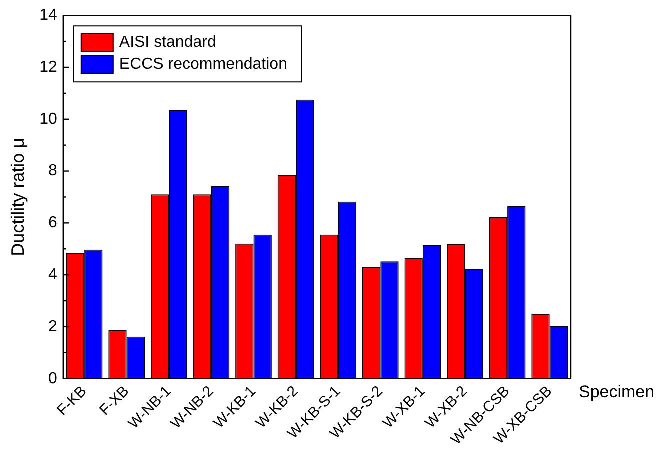  Describe the element at coordinates (53, 327) in the screenshot. I see `y-tick-label: 2` at that location.